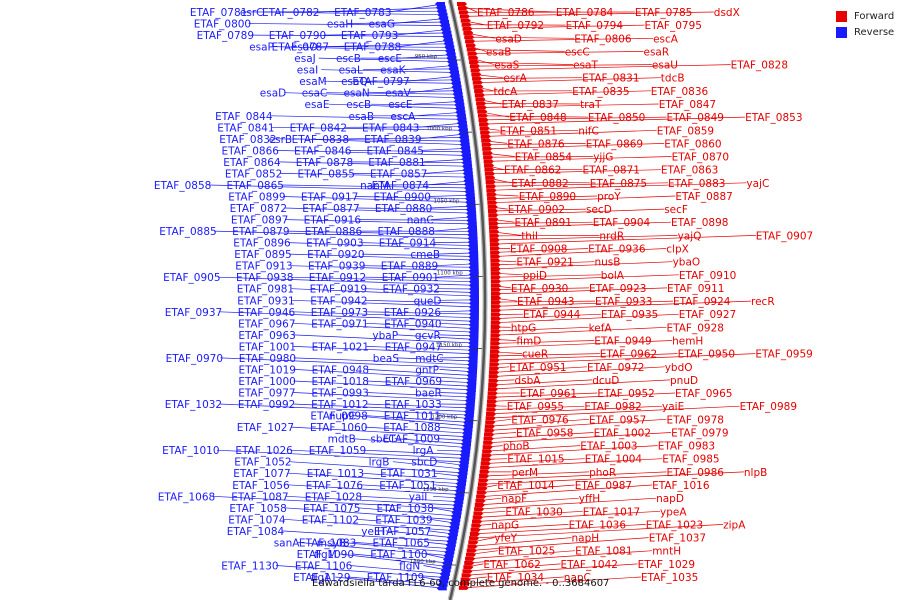 This screenshot has width=900, height=604. I want to click on gene-label: esaN, so click(357, 94).